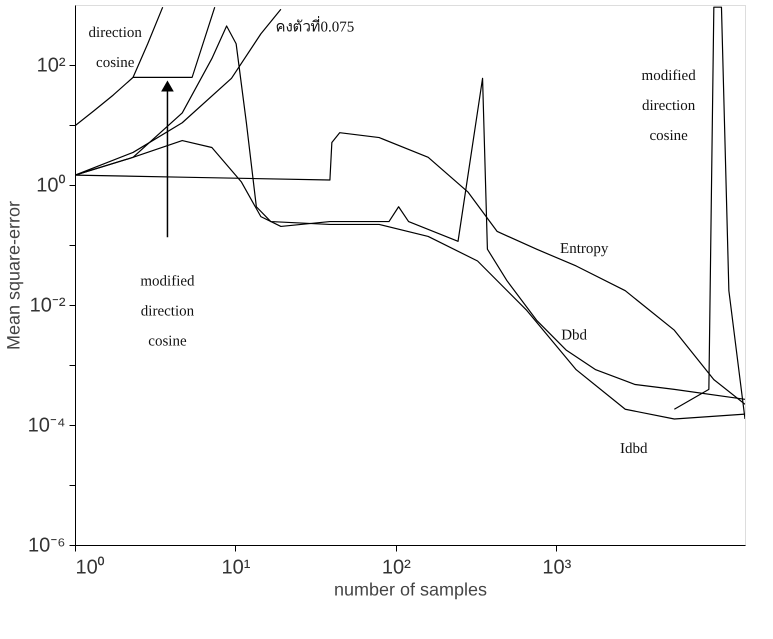  Describe the element at coordinates (51, 185) in the screenshot. I see `y-tick-label: 10⁰` at that location.